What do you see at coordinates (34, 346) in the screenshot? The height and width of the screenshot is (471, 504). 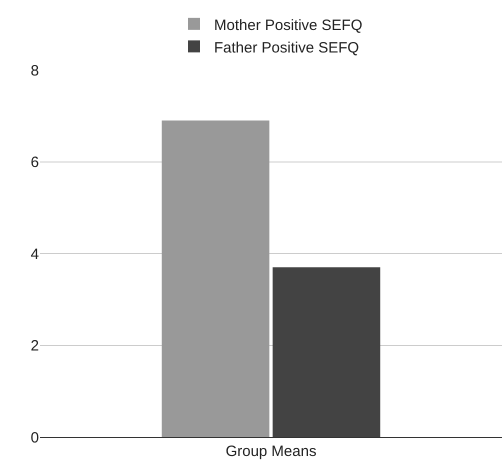 I see `y-tick-label: 2` at bounding box center [34, 346].